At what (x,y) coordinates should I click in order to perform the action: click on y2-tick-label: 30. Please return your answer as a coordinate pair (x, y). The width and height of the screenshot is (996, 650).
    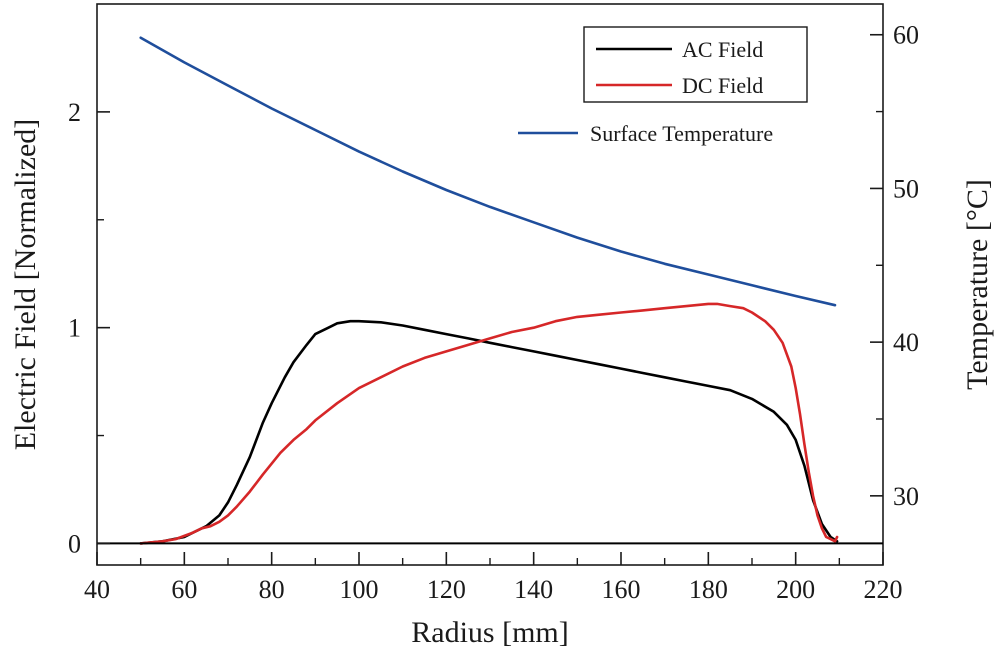
    Looking at the image, I should click on (906, 496).